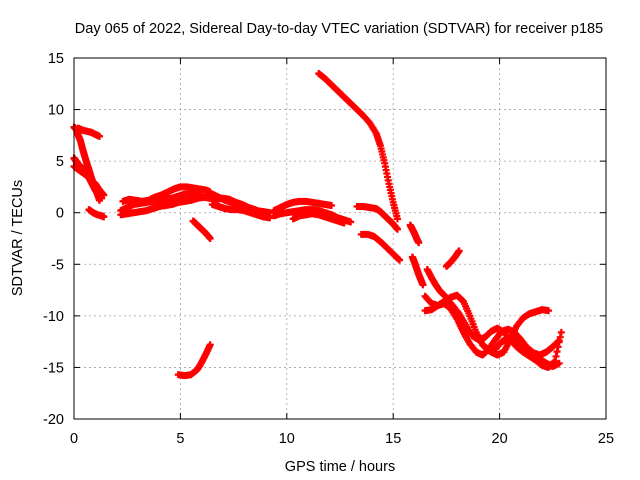 The width and height of the screenshot is (640, 480). Describe the element at coordinates (340, 467) in the screenshot. I see `x-axis-label: GPS time / hours` at that location.